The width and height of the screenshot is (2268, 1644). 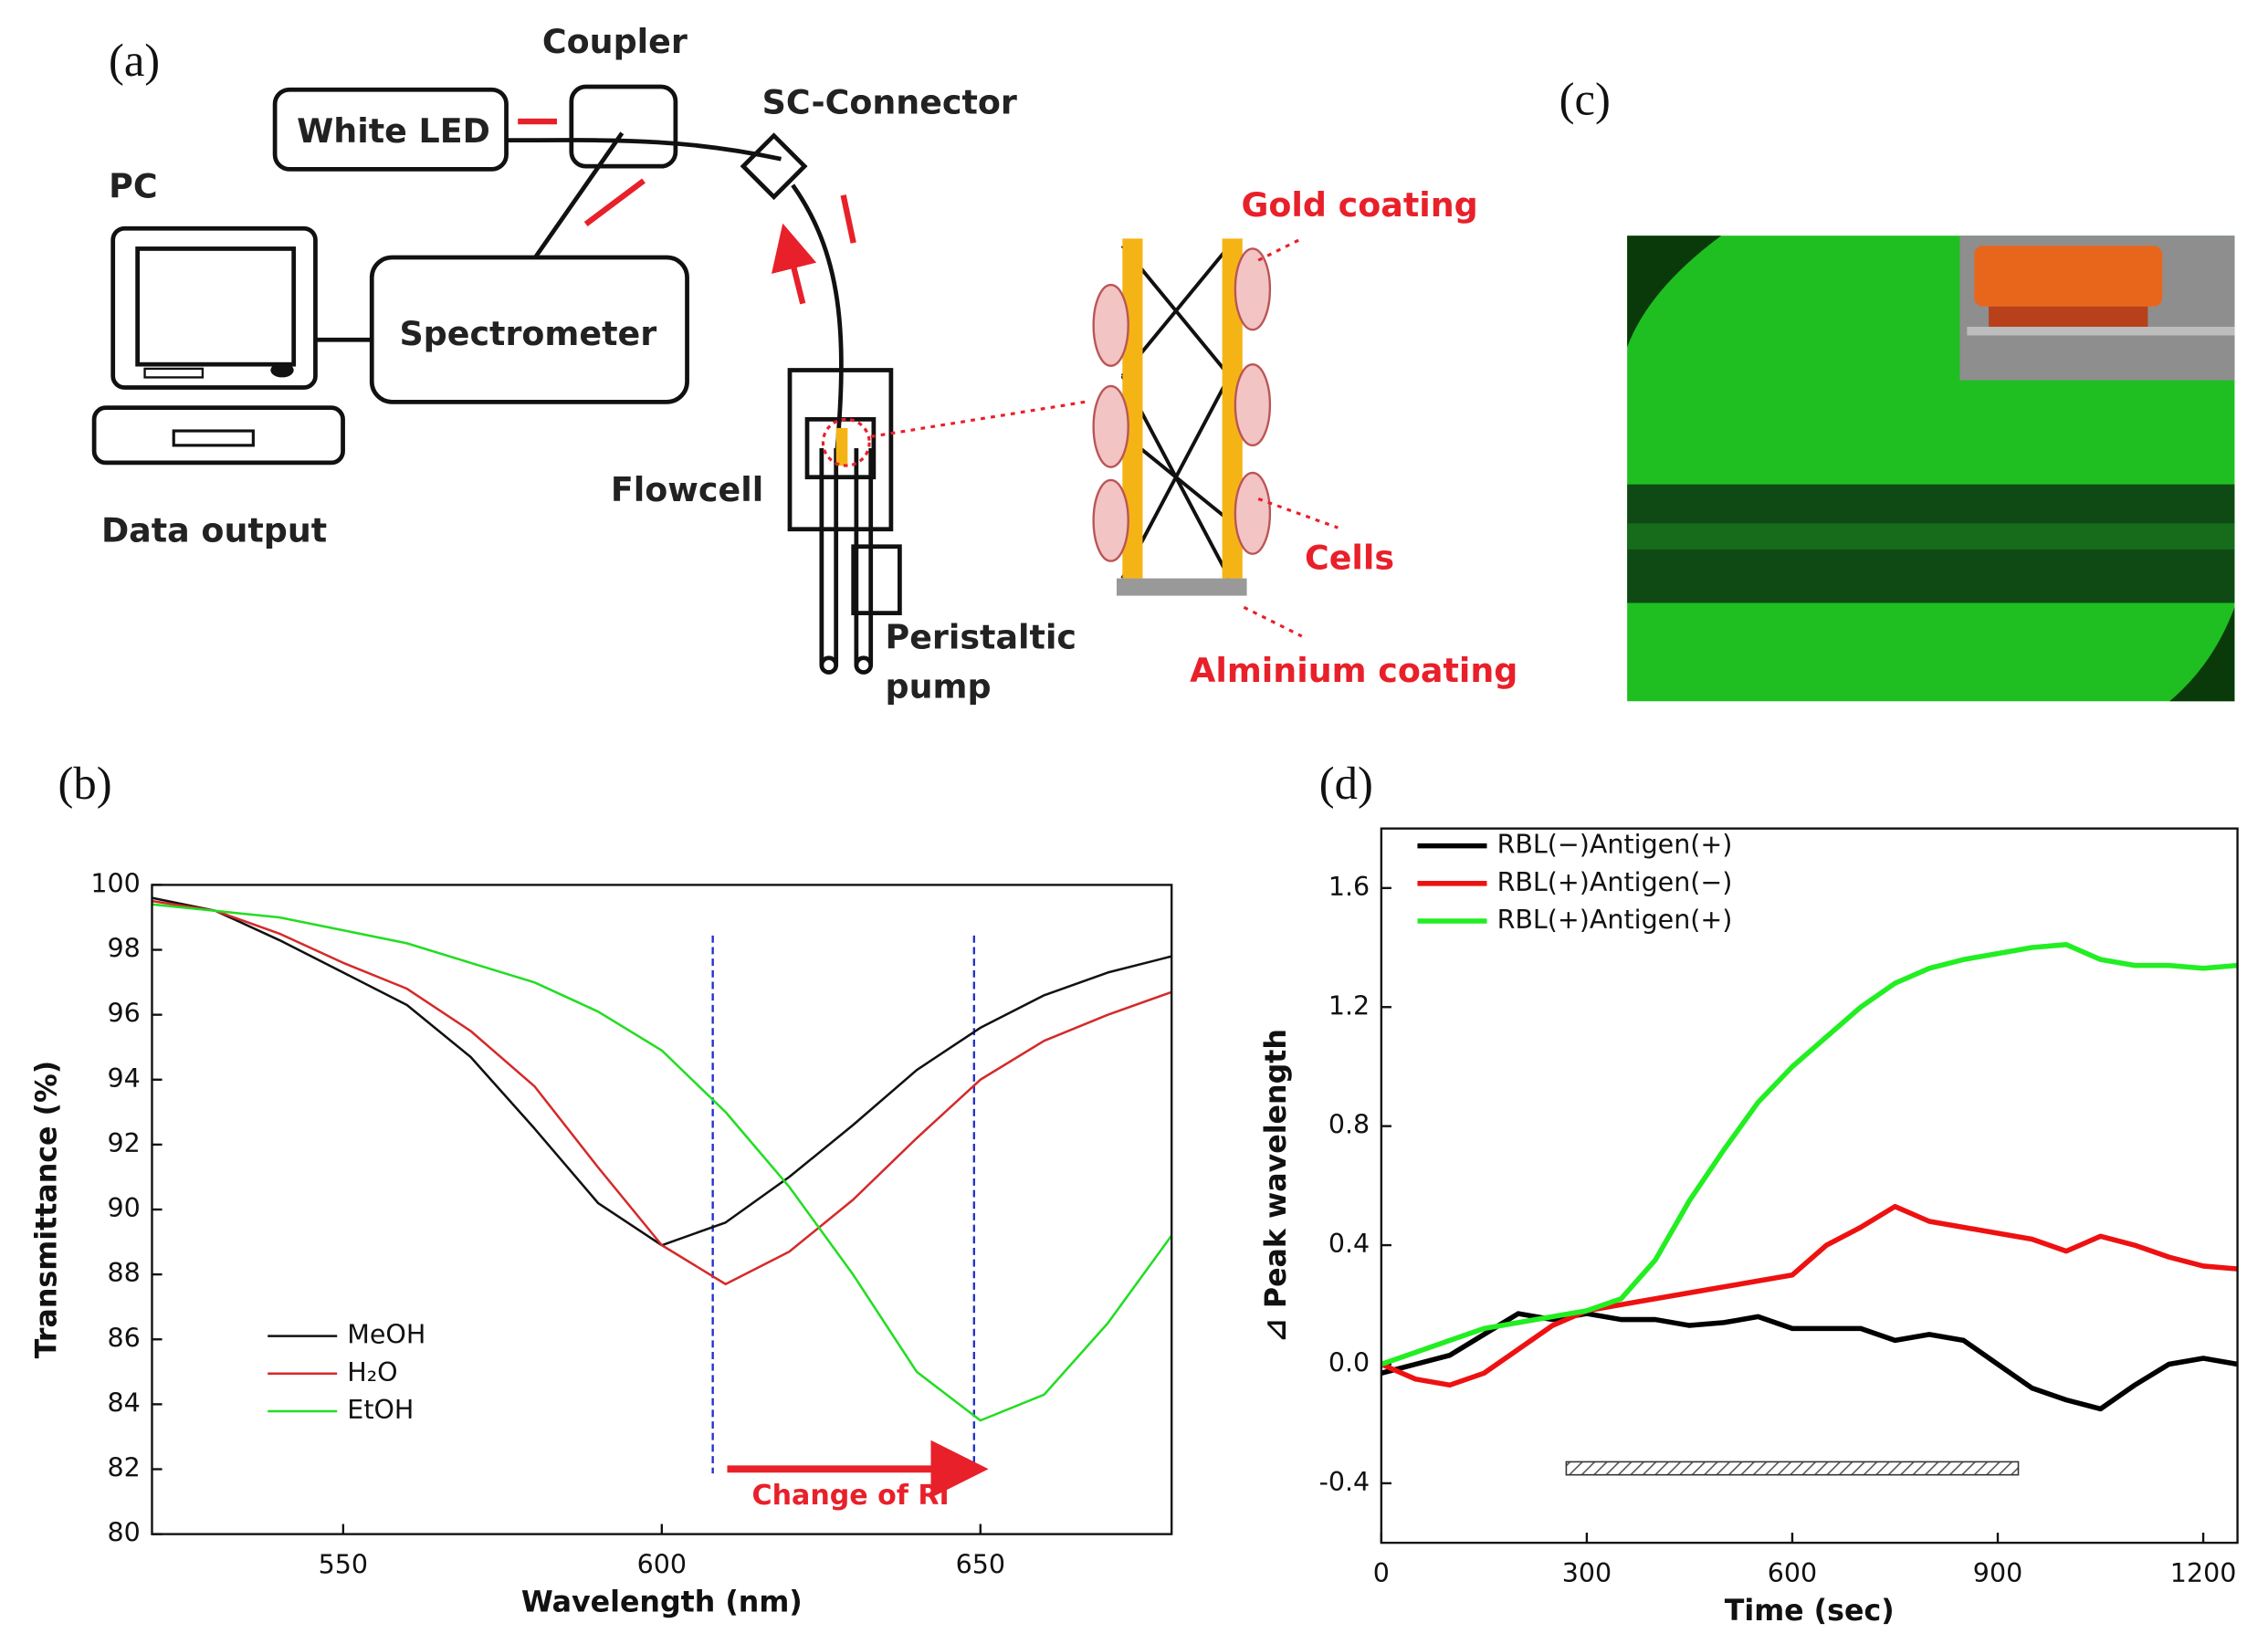 I want to click on x-tick-label: 0, so click(x=1381, y=1573).